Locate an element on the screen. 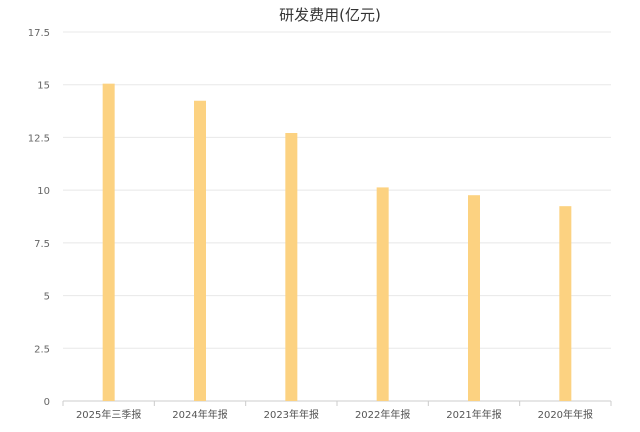  y-tick-label: 17.5 is located at coordinates (39, 33).